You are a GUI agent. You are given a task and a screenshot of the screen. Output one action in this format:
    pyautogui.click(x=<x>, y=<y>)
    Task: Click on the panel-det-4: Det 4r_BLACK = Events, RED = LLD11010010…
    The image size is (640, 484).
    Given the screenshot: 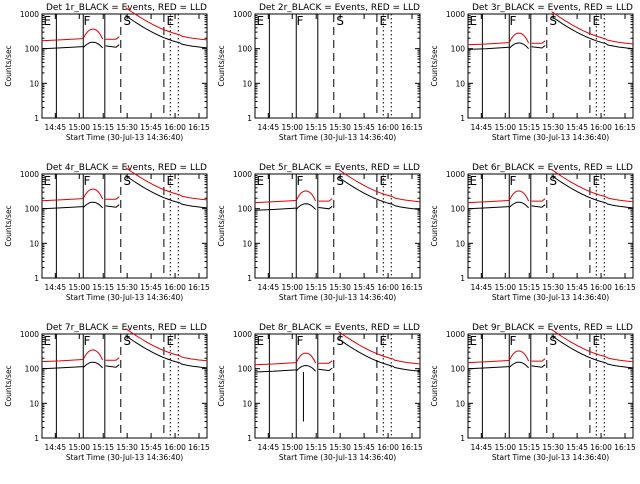 What is the action you would take?
    pyautogui.click(x=107, y=232)
    